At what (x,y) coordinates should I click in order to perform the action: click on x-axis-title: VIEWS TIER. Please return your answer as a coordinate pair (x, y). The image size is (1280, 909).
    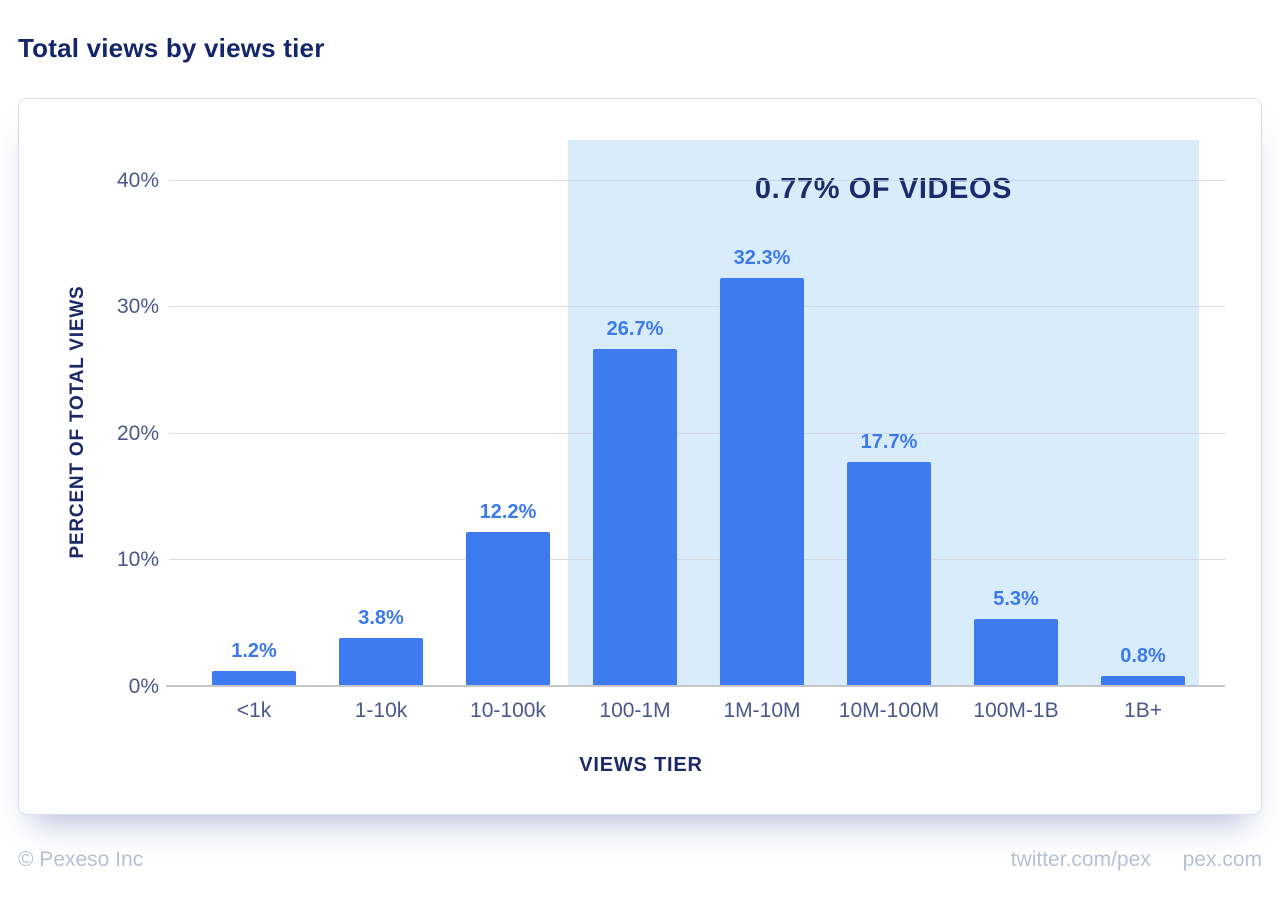
    Looking at the image, I should click on (641, 765).